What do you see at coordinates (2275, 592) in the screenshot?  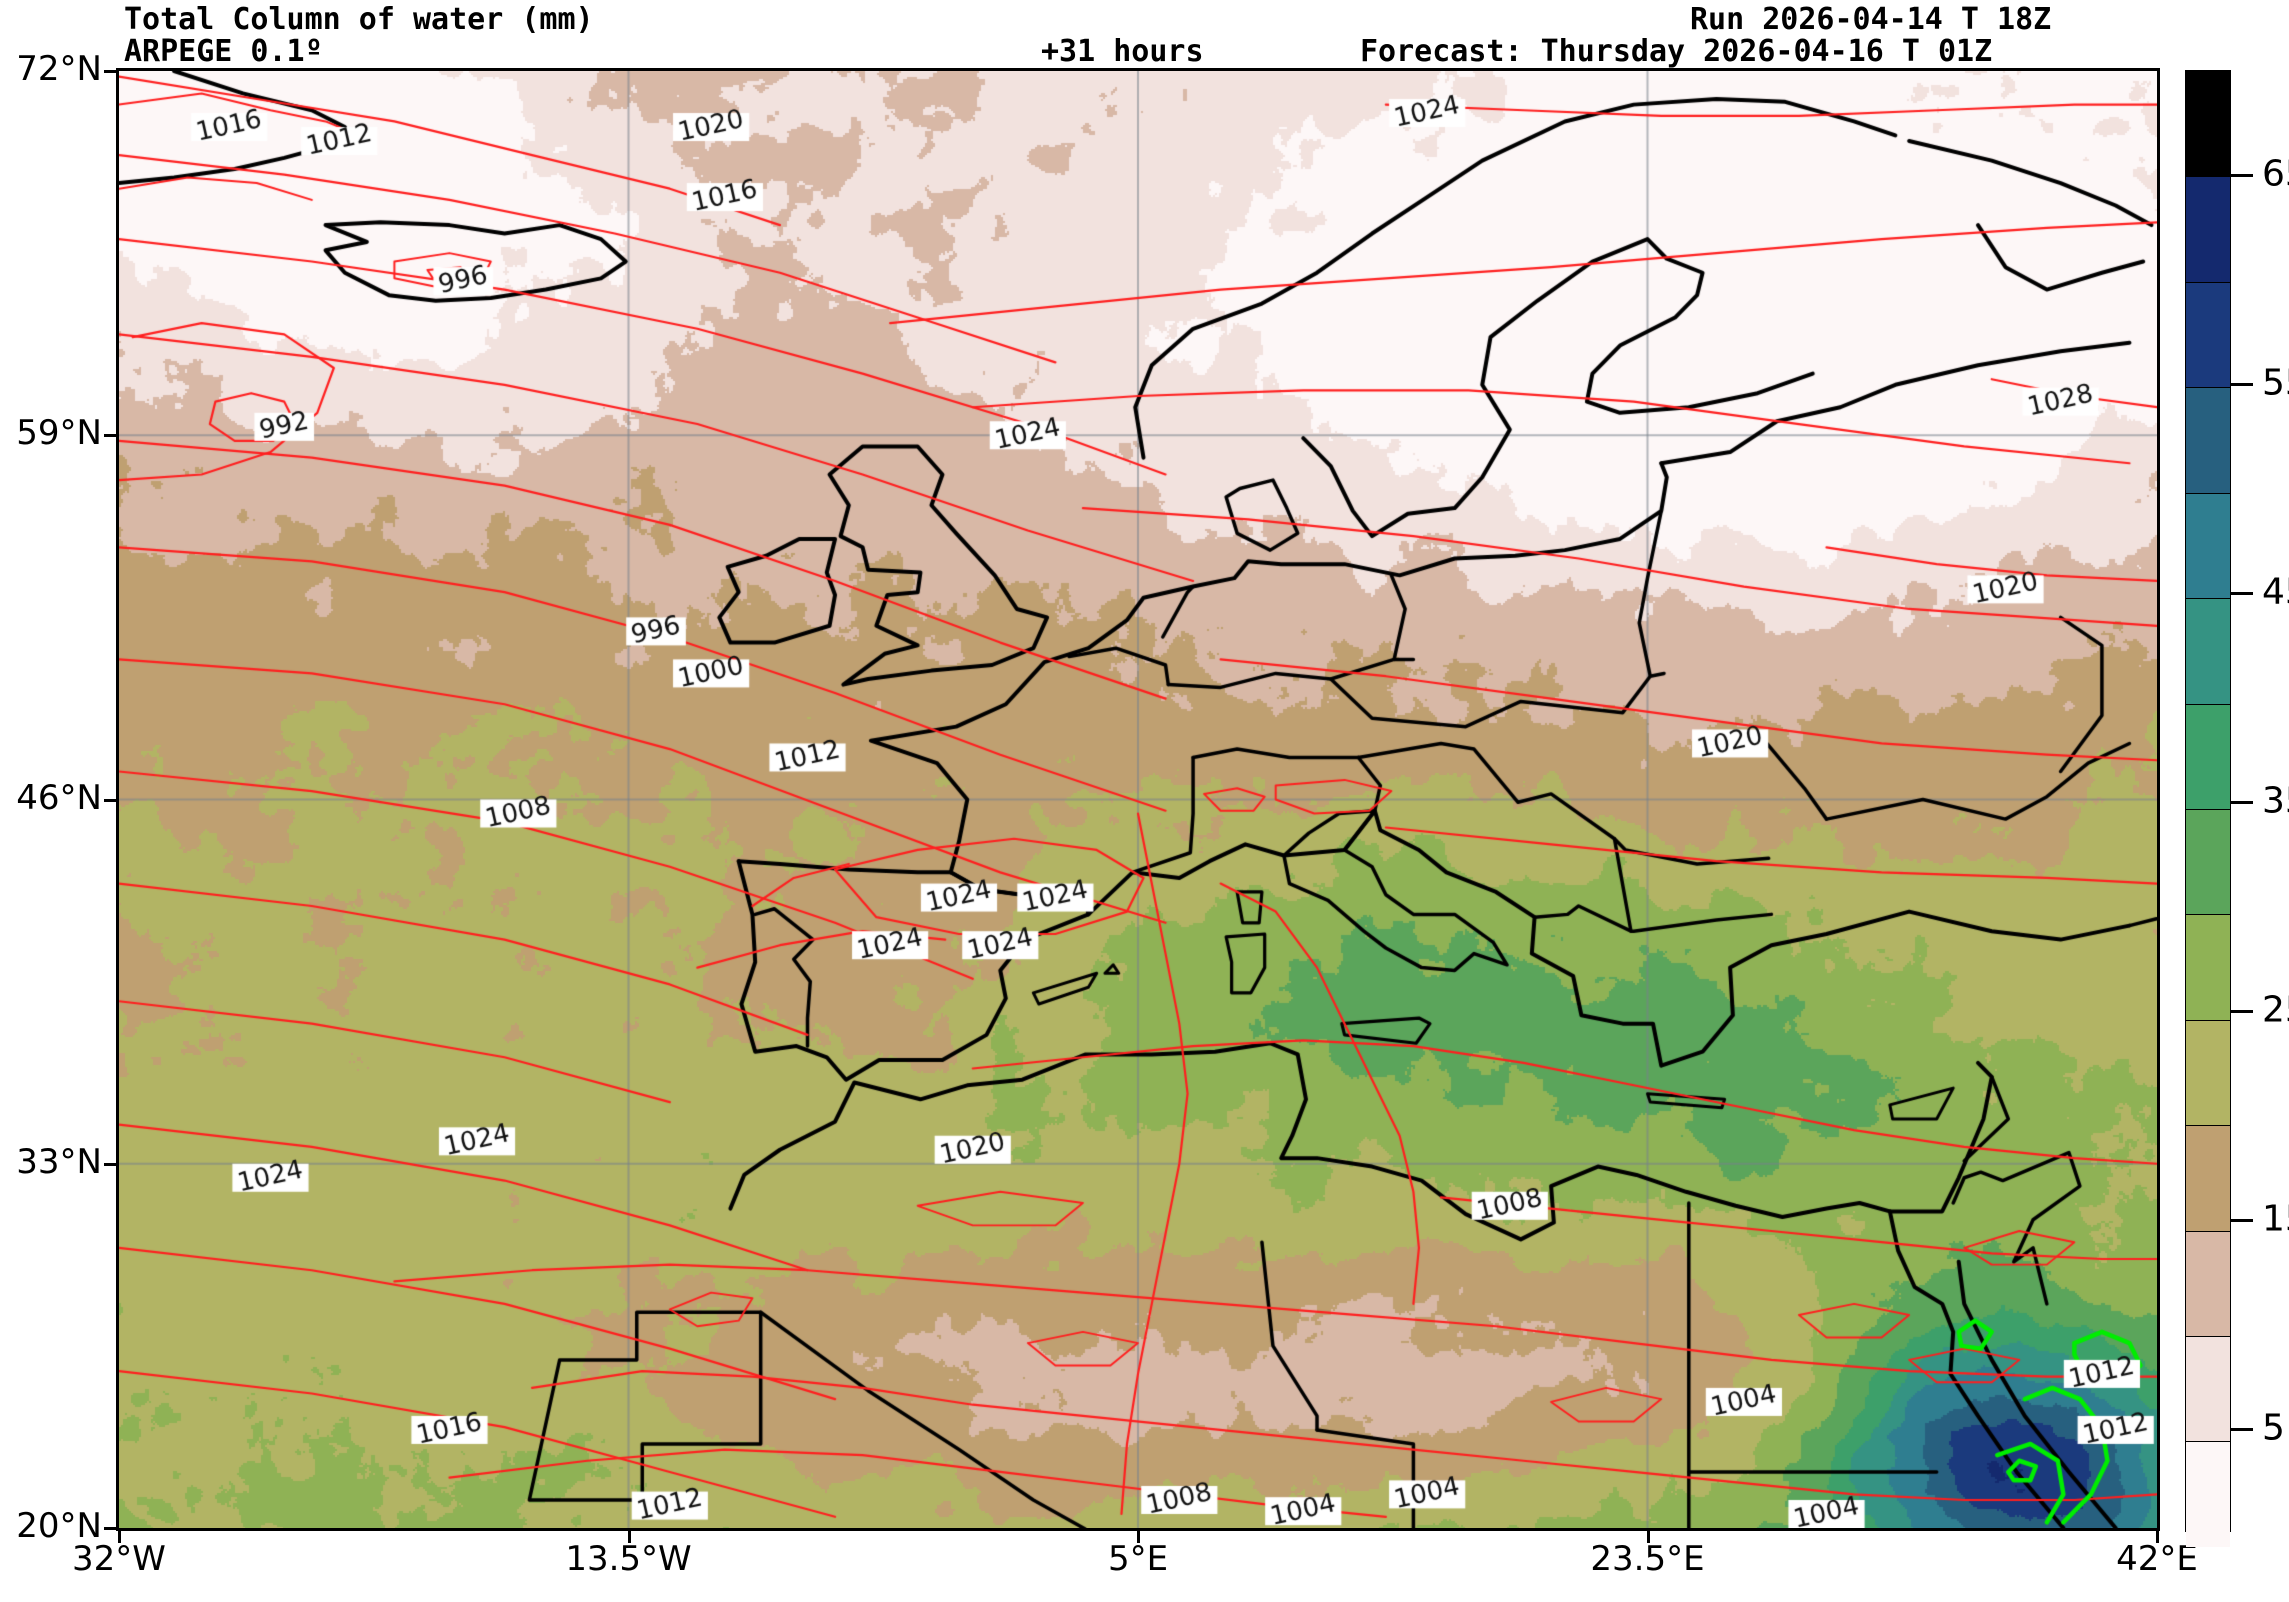 I see `colorbar-tick-label: 45` at bounding box center [2275, 592].